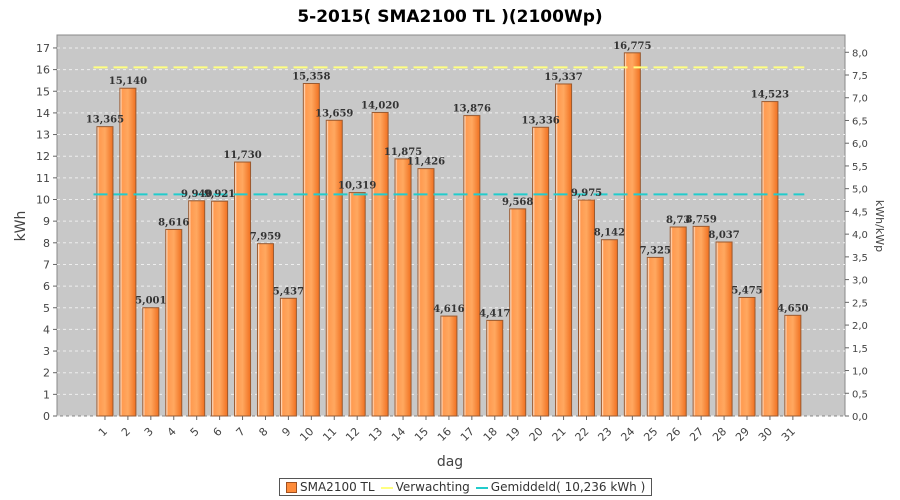 The width and height of the screenshot is (900, 500). I want to click on x-tick-label: 12, so click(352, 434).